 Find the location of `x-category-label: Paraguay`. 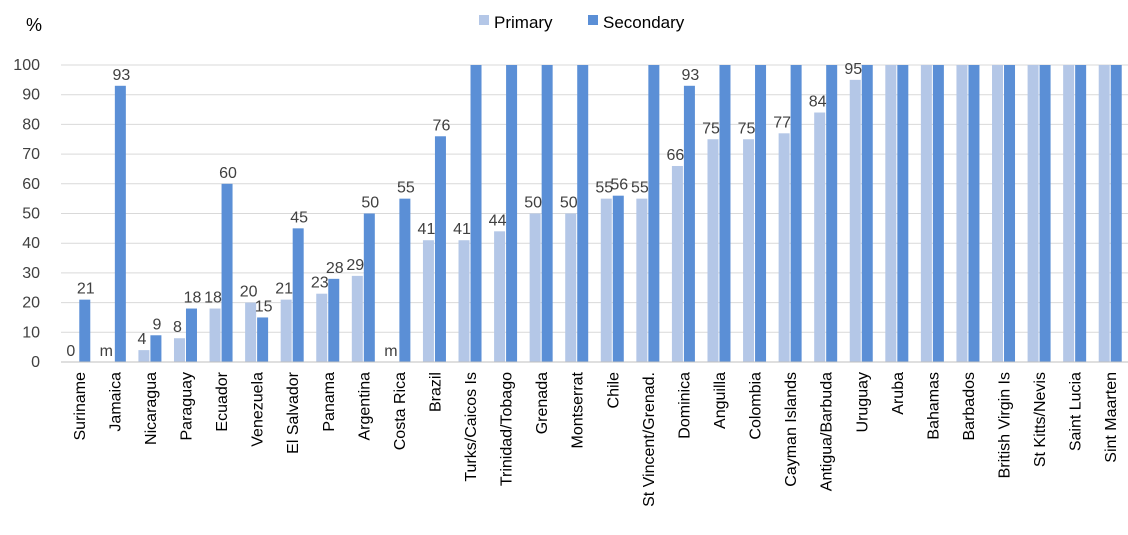

x-category-label: Paraguay is located at coordinates (186, 406).